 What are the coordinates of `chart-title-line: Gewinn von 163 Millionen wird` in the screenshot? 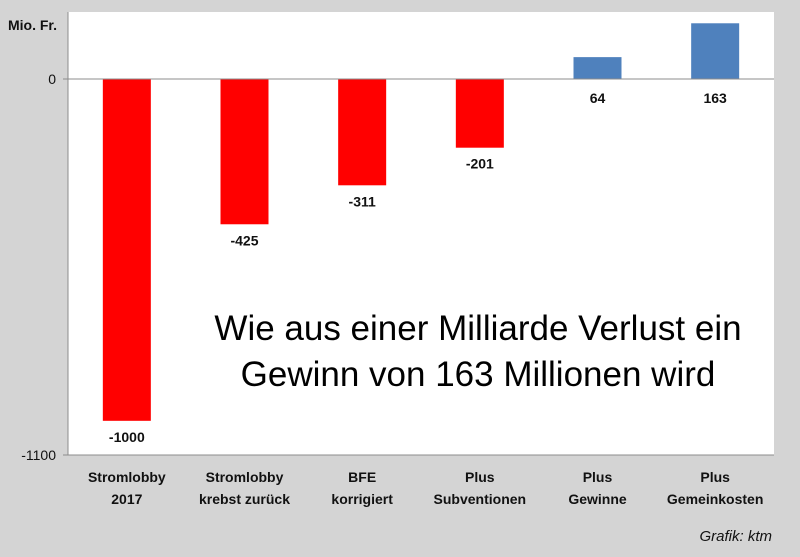 It's located at (478, 374).